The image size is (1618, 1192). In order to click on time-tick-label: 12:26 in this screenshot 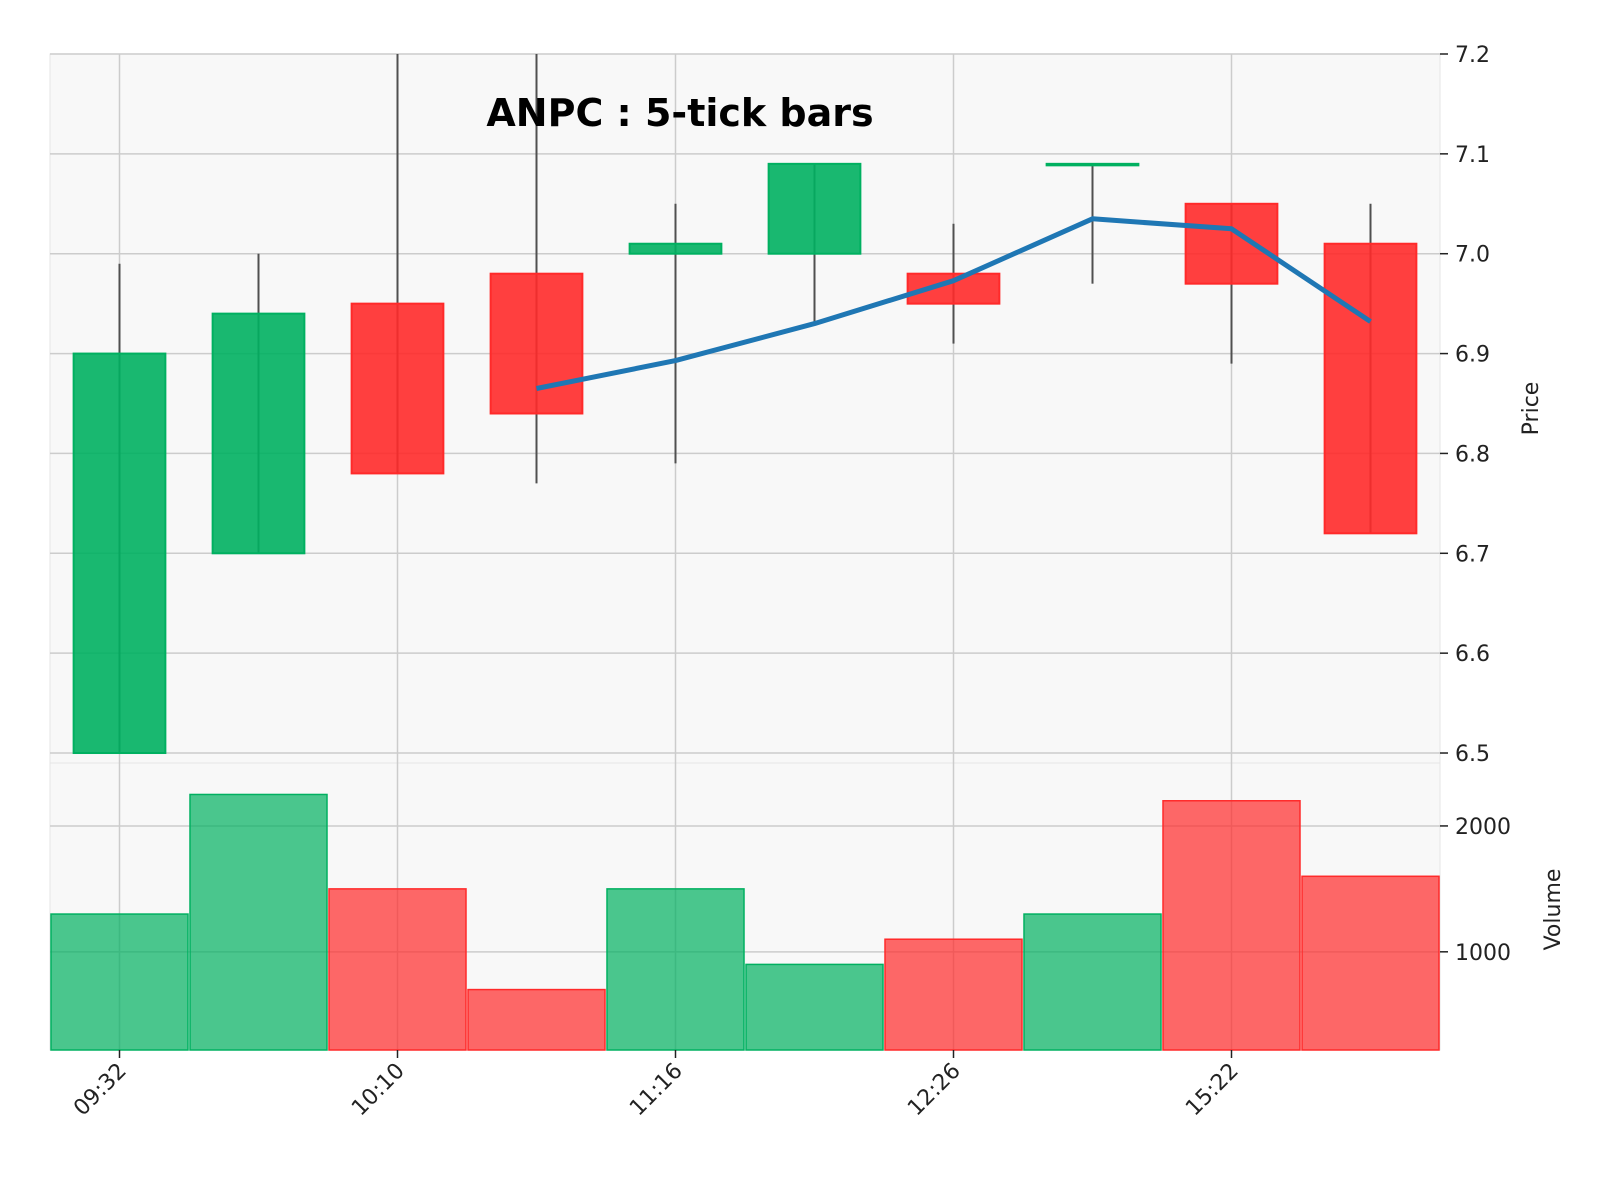, I will do `click(934, 1090)`.